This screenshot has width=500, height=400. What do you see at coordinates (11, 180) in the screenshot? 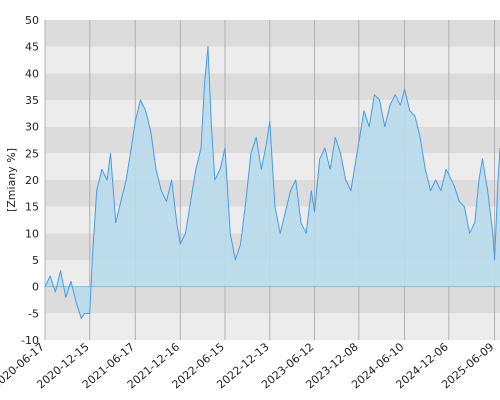
I see `y-axis-title: [Zmiany %]` at bounding box center [11, 180].